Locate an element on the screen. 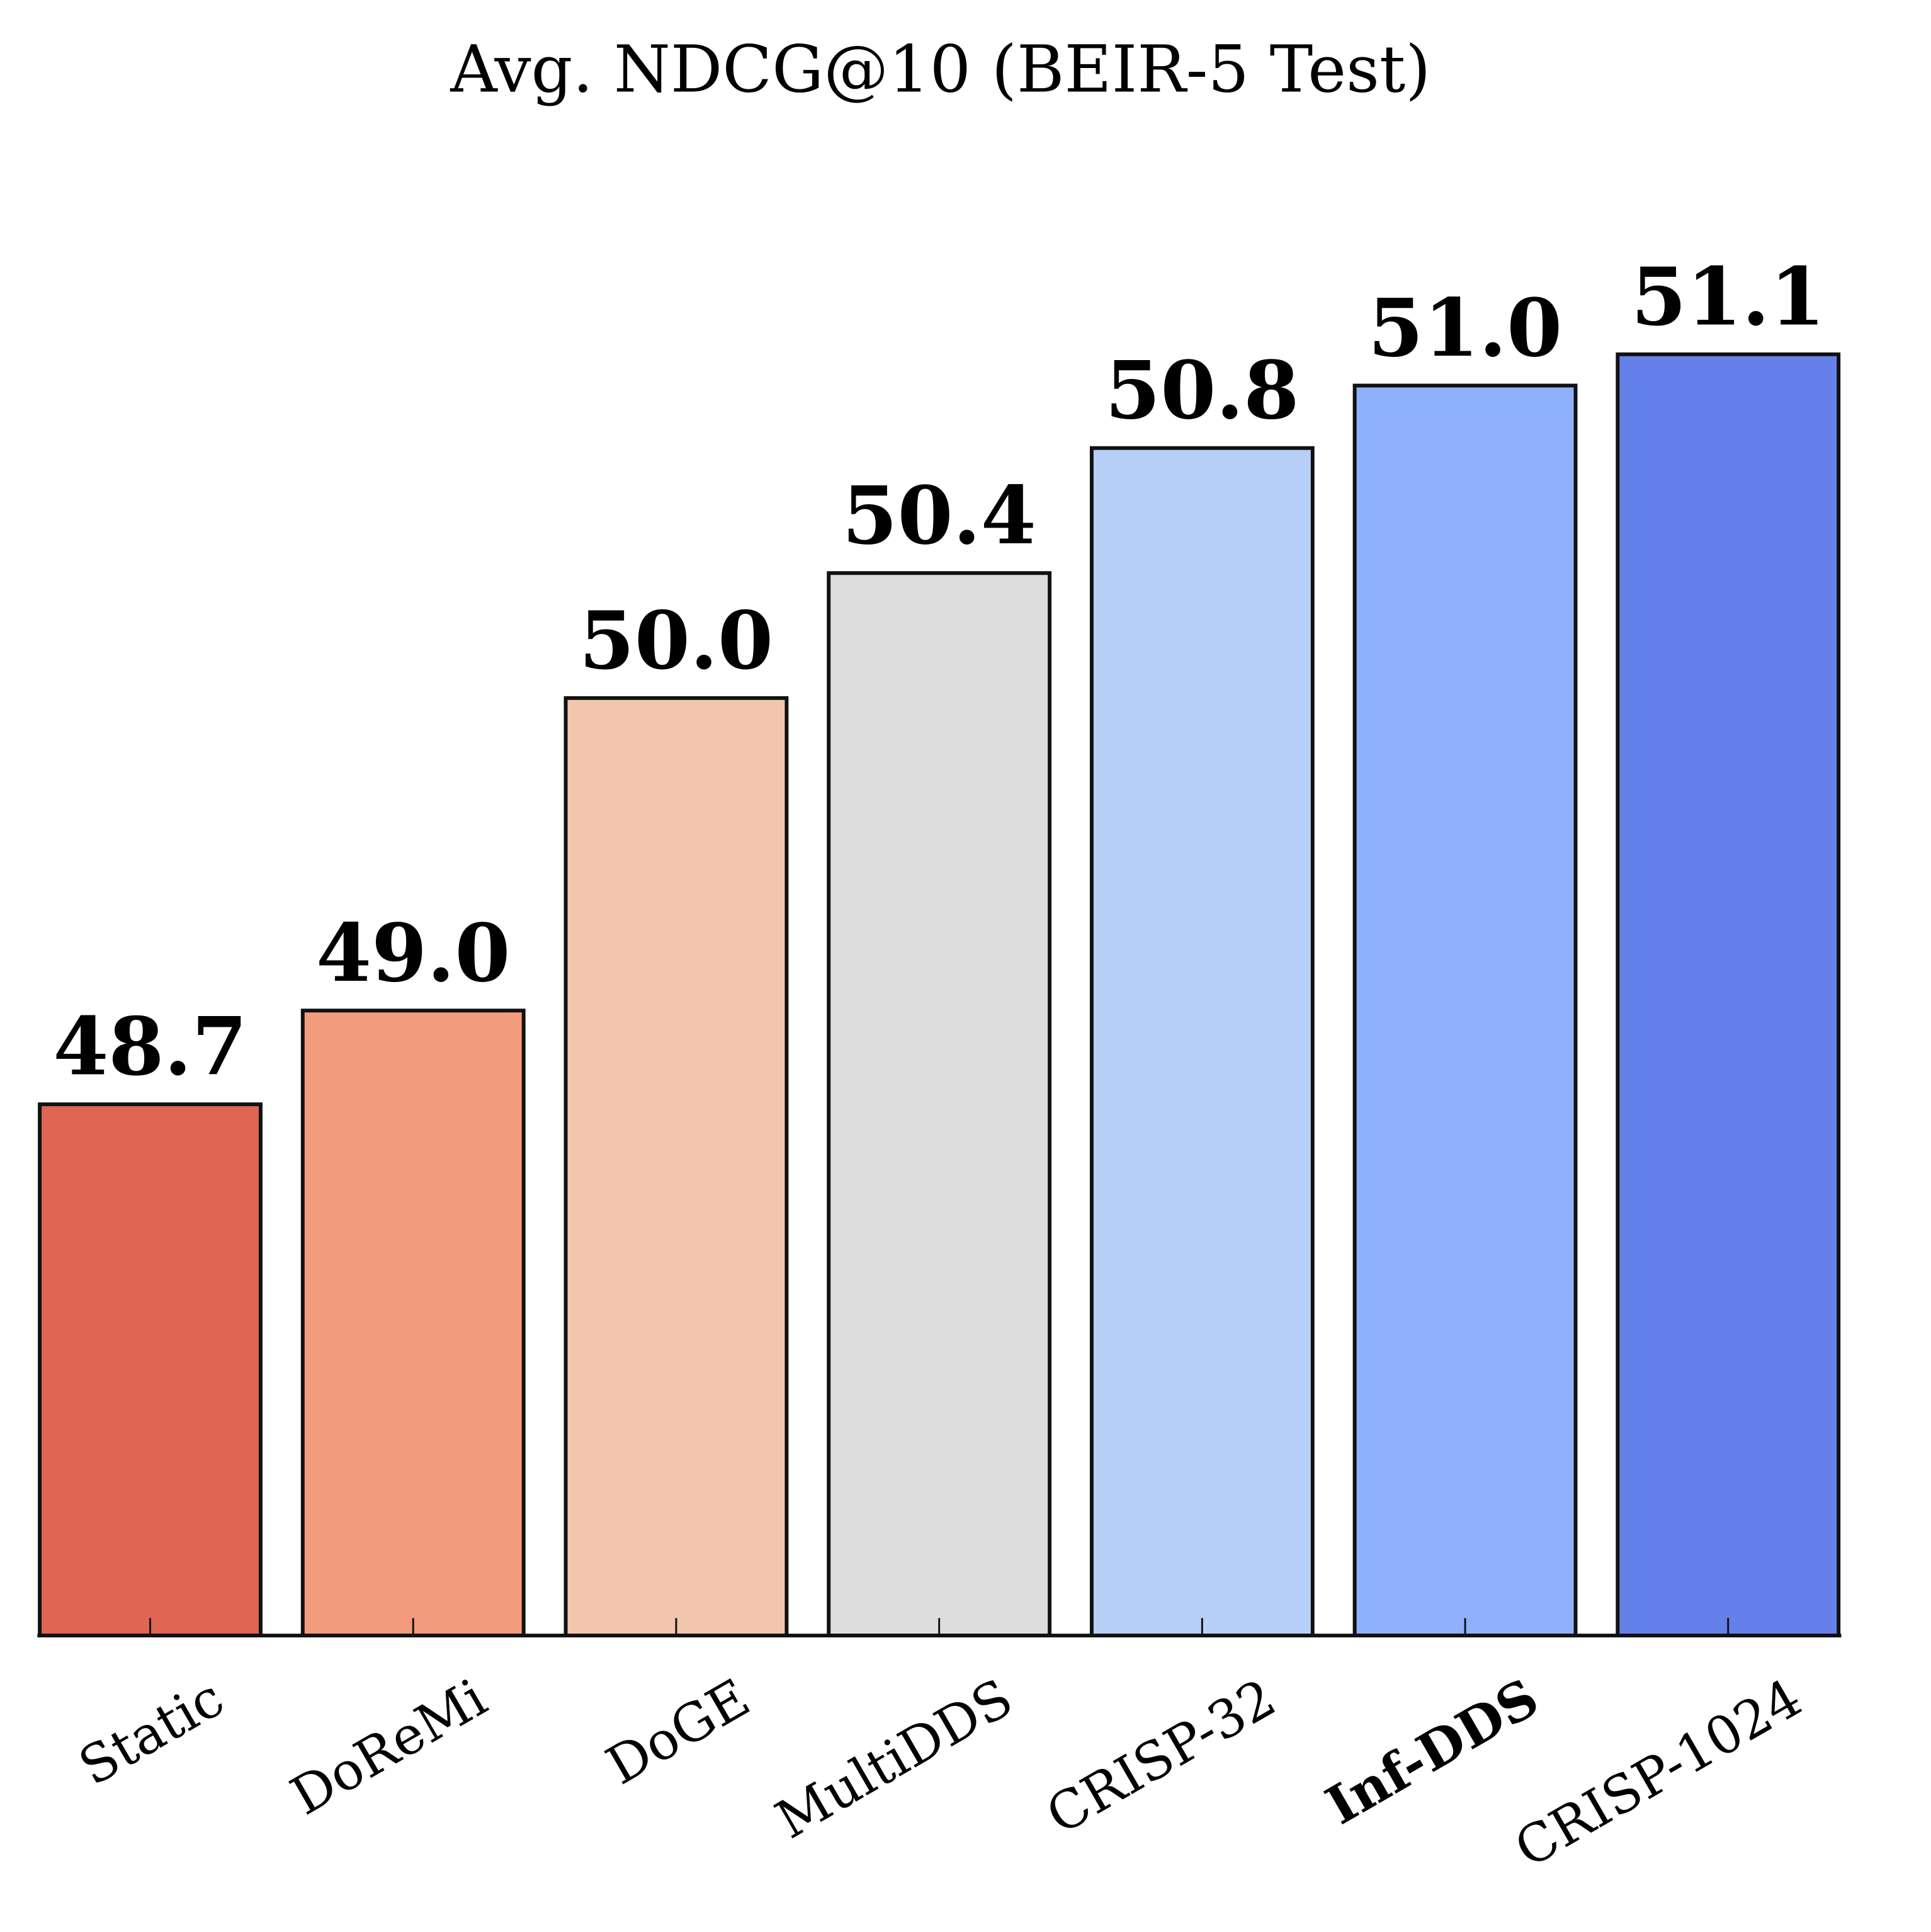 Image resolution: width=1931 pixels, height=1932 pixels. value-label: 51.0 is located at coordinates (1465, 328).